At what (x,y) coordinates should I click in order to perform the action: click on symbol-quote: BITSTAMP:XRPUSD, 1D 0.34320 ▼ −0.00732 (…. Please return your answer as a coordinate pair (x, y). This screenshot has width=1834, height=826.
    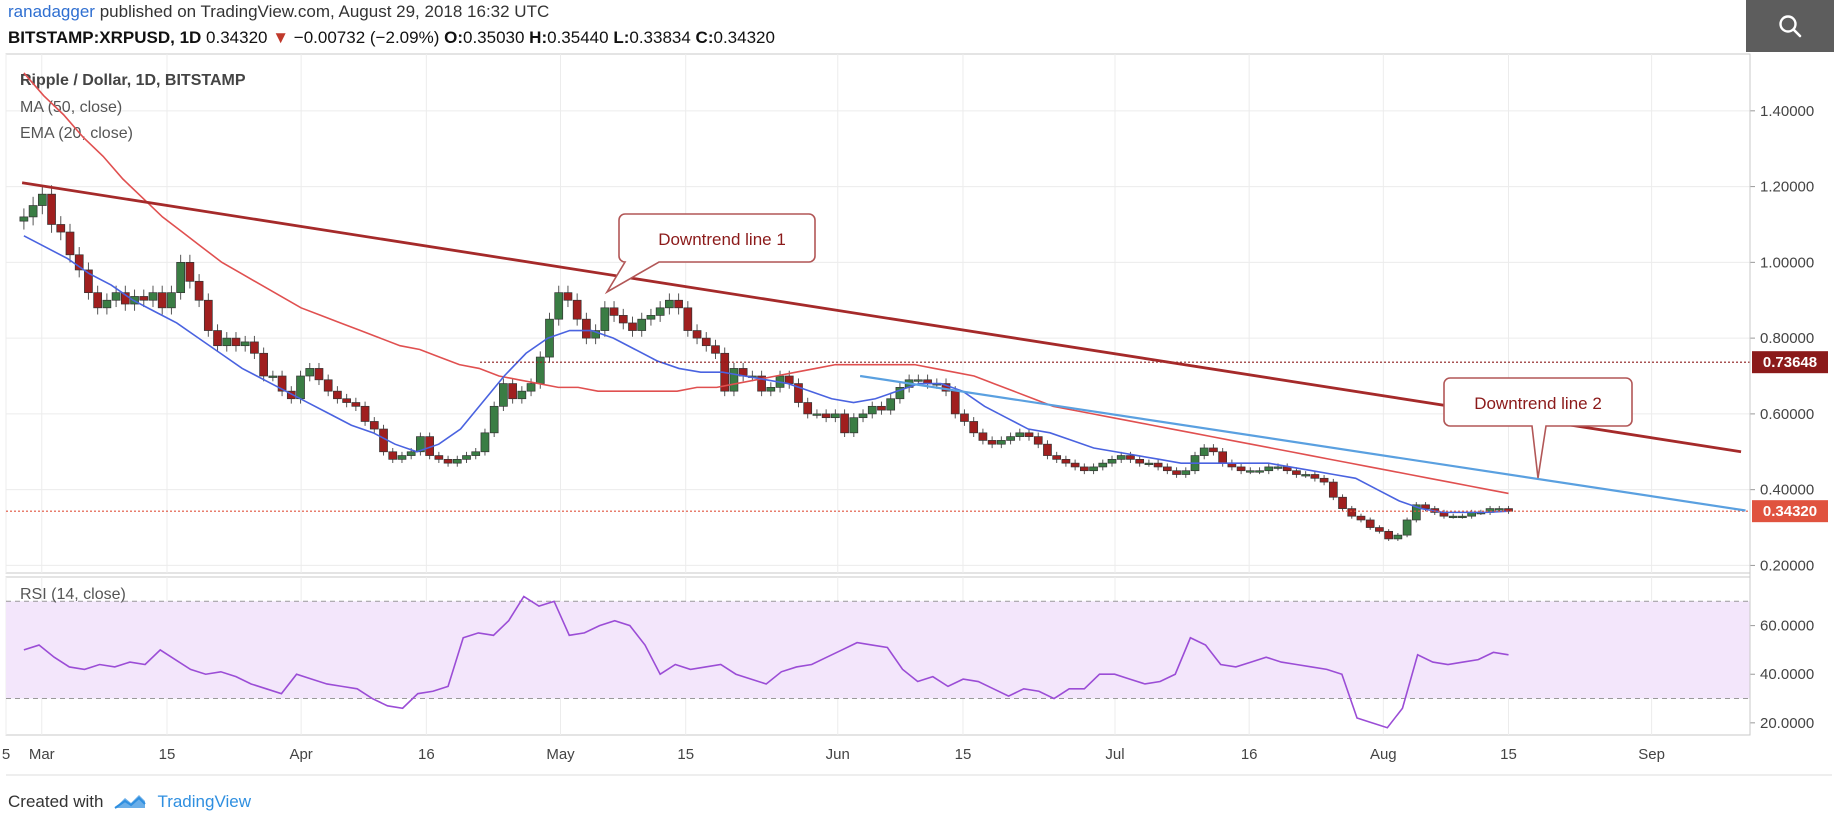
    Looking at the image, I should click on (391, 38).